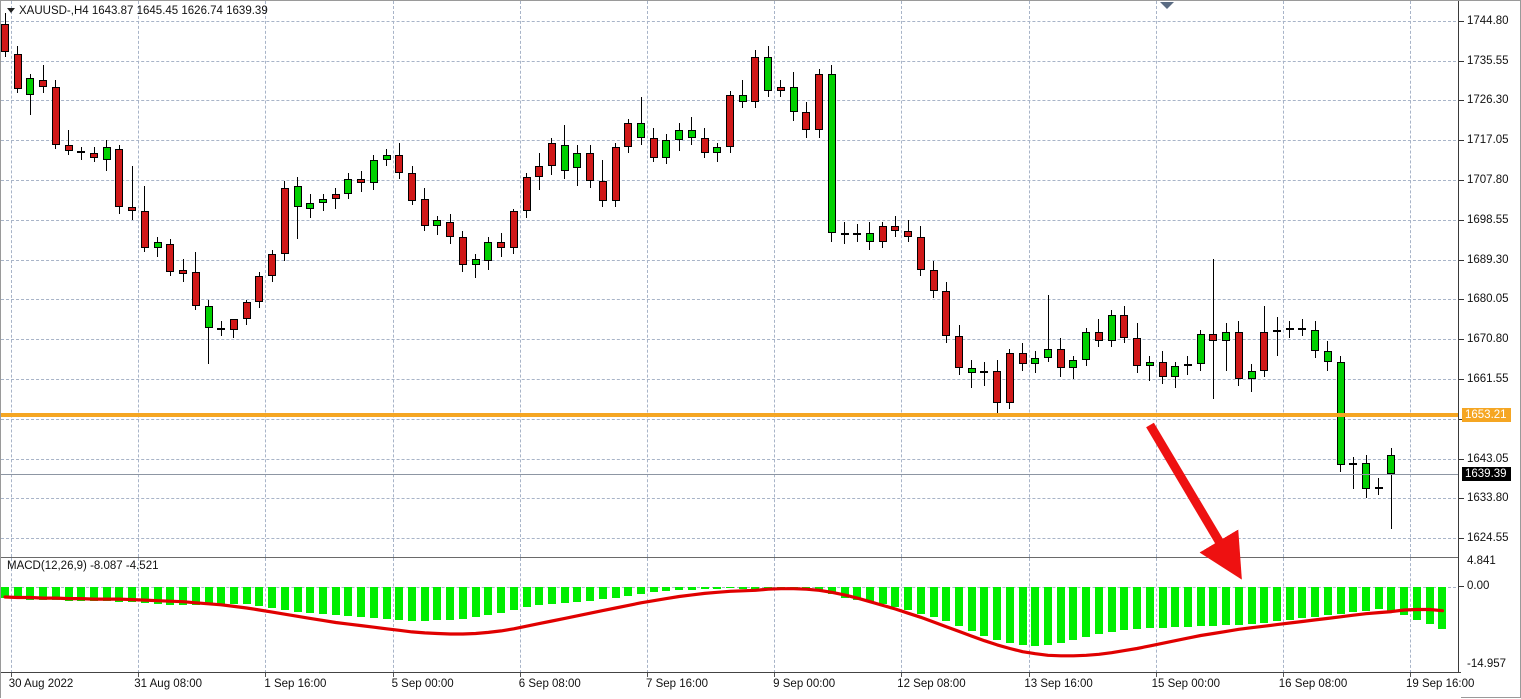 The image size is (1521, 699). Describe the element at coordinates (11, 11) in the screenshot. I see `caret-down-icon` at that location.